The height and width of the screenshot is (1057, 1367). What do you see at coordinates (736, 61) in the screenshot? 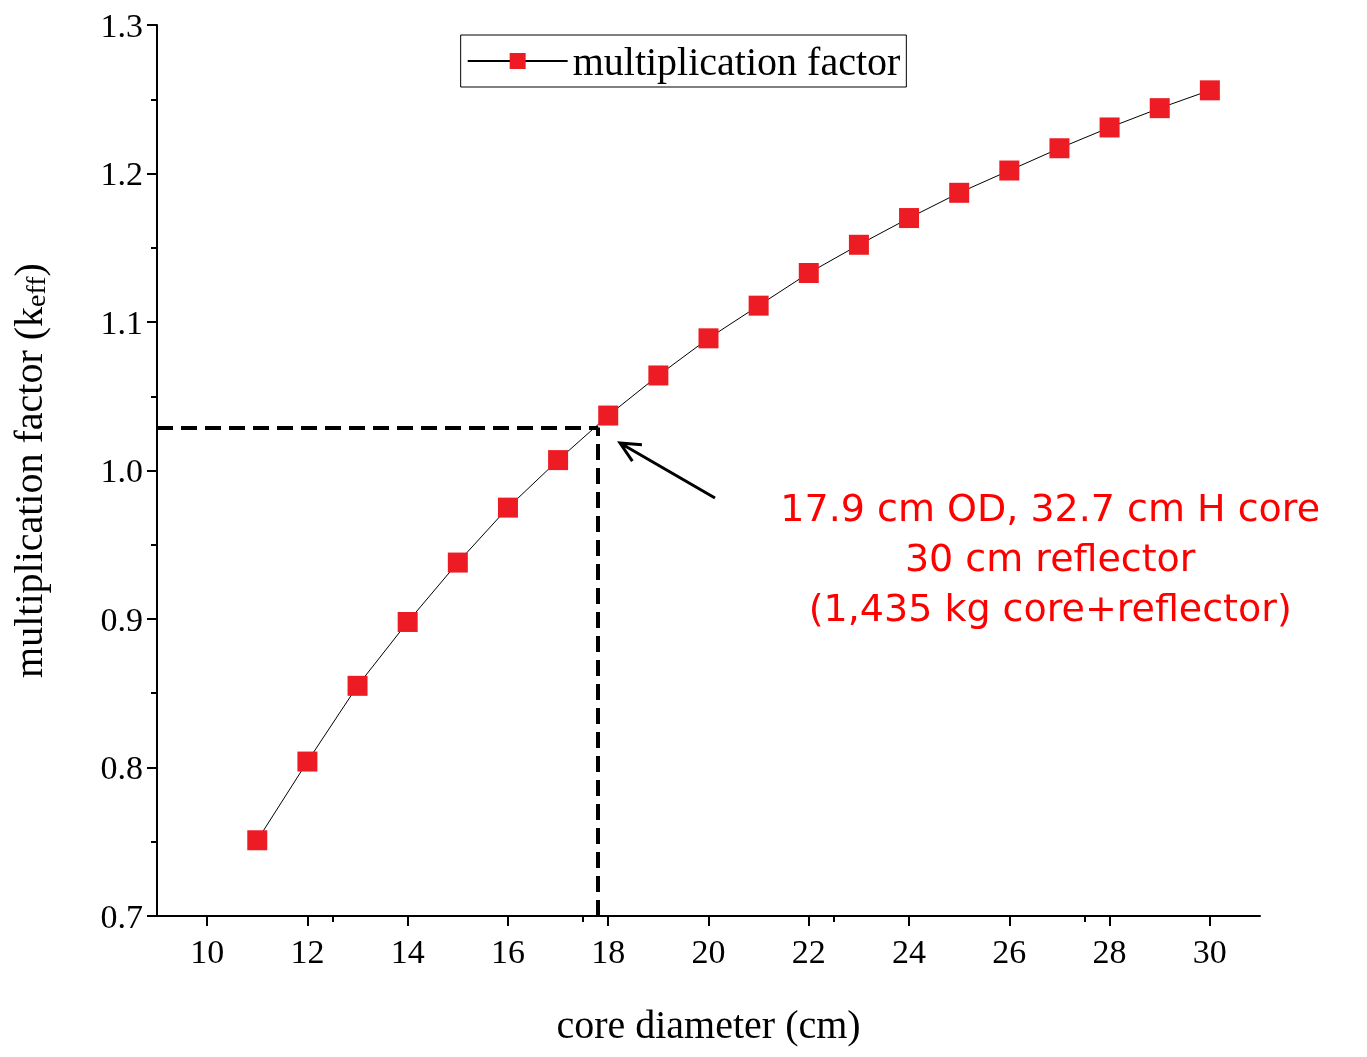
I see `legend-label: multiplication factor` at bounding box center [736, 61].